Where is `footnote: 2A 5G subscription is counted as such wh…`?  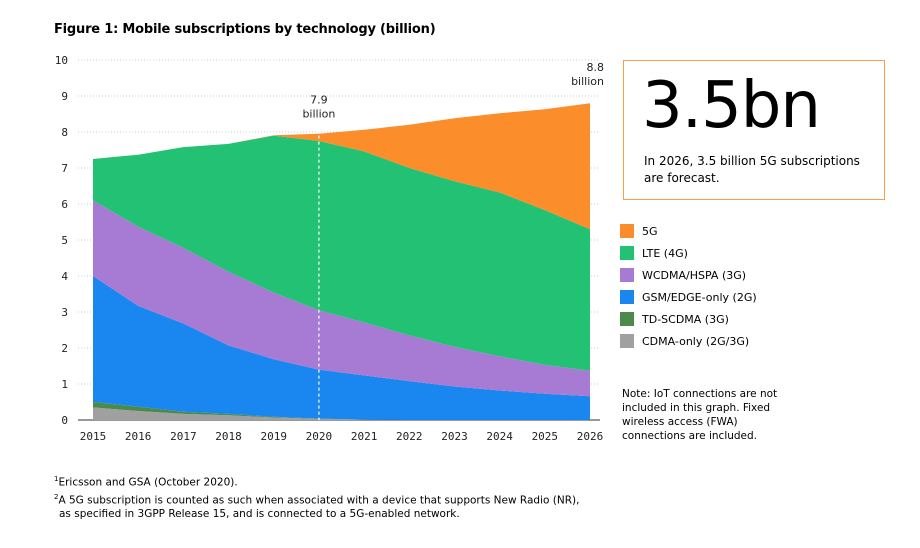 footnote: 2A 5G subscription is counted as such wh… is located at coordinates (317, 499).